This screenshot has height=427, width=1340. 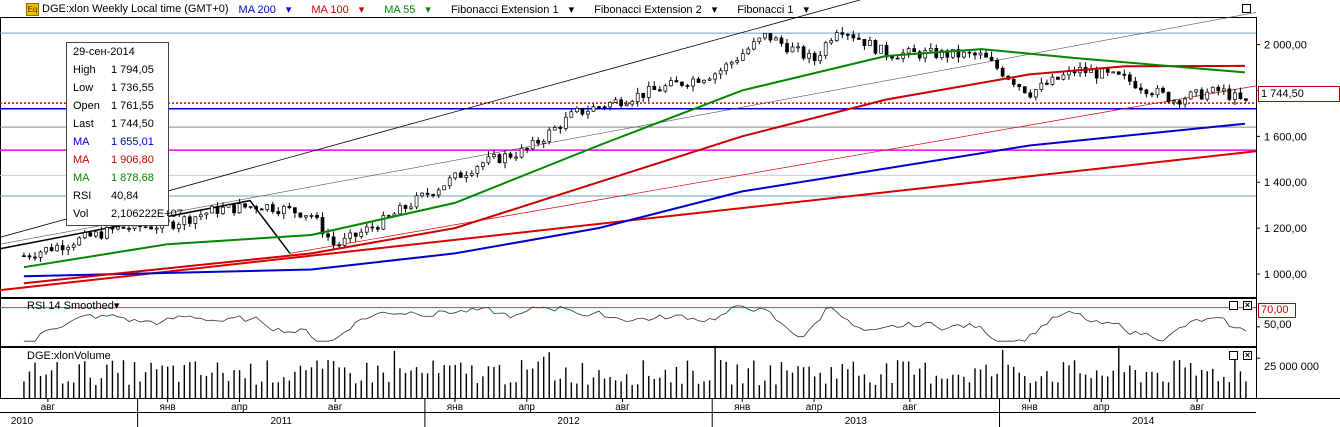 What do you see at coordinates (1247, 305) in the screenshot?
I see `close-rsi-pane-button: ×` at bounding box center [1247, 305].